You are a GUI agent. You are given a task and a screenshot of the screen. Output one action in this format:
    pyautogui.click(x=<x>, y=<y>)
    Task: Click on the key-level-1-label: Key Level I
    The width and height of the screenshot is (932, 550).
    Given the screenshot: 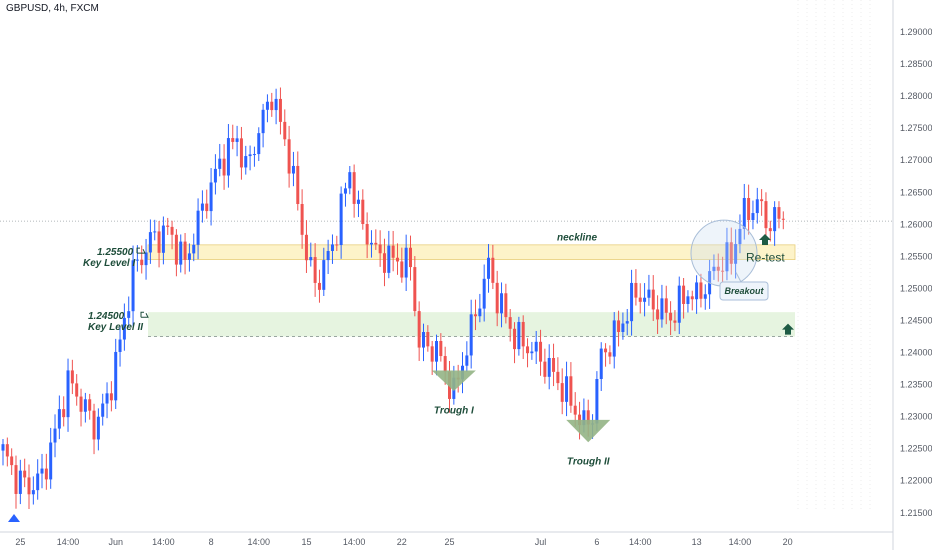 What is the action you would take?
    pyautogui.click(x=109, y=263)
    